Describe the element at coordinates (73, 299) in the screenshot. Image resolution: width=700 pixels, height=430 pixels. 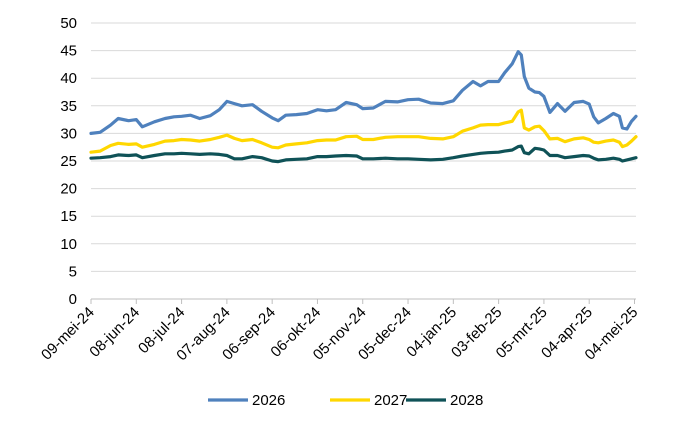
I see `y-tick-label: 0` at that location.